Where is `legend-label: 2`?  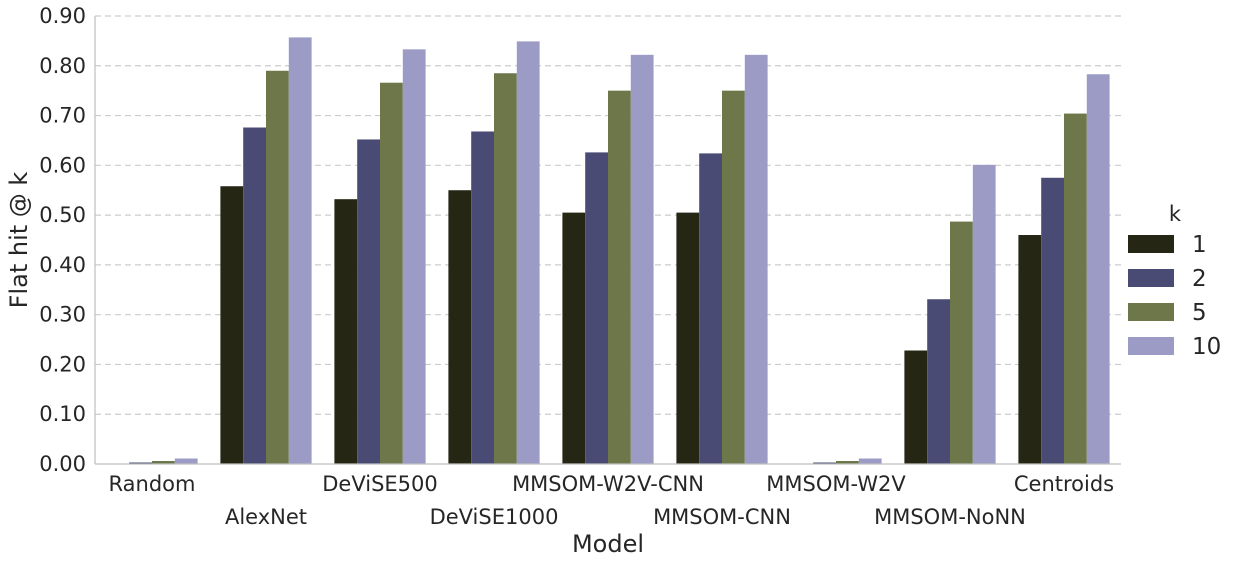 legend-label: 2 is located at coordinates (1199, 279).